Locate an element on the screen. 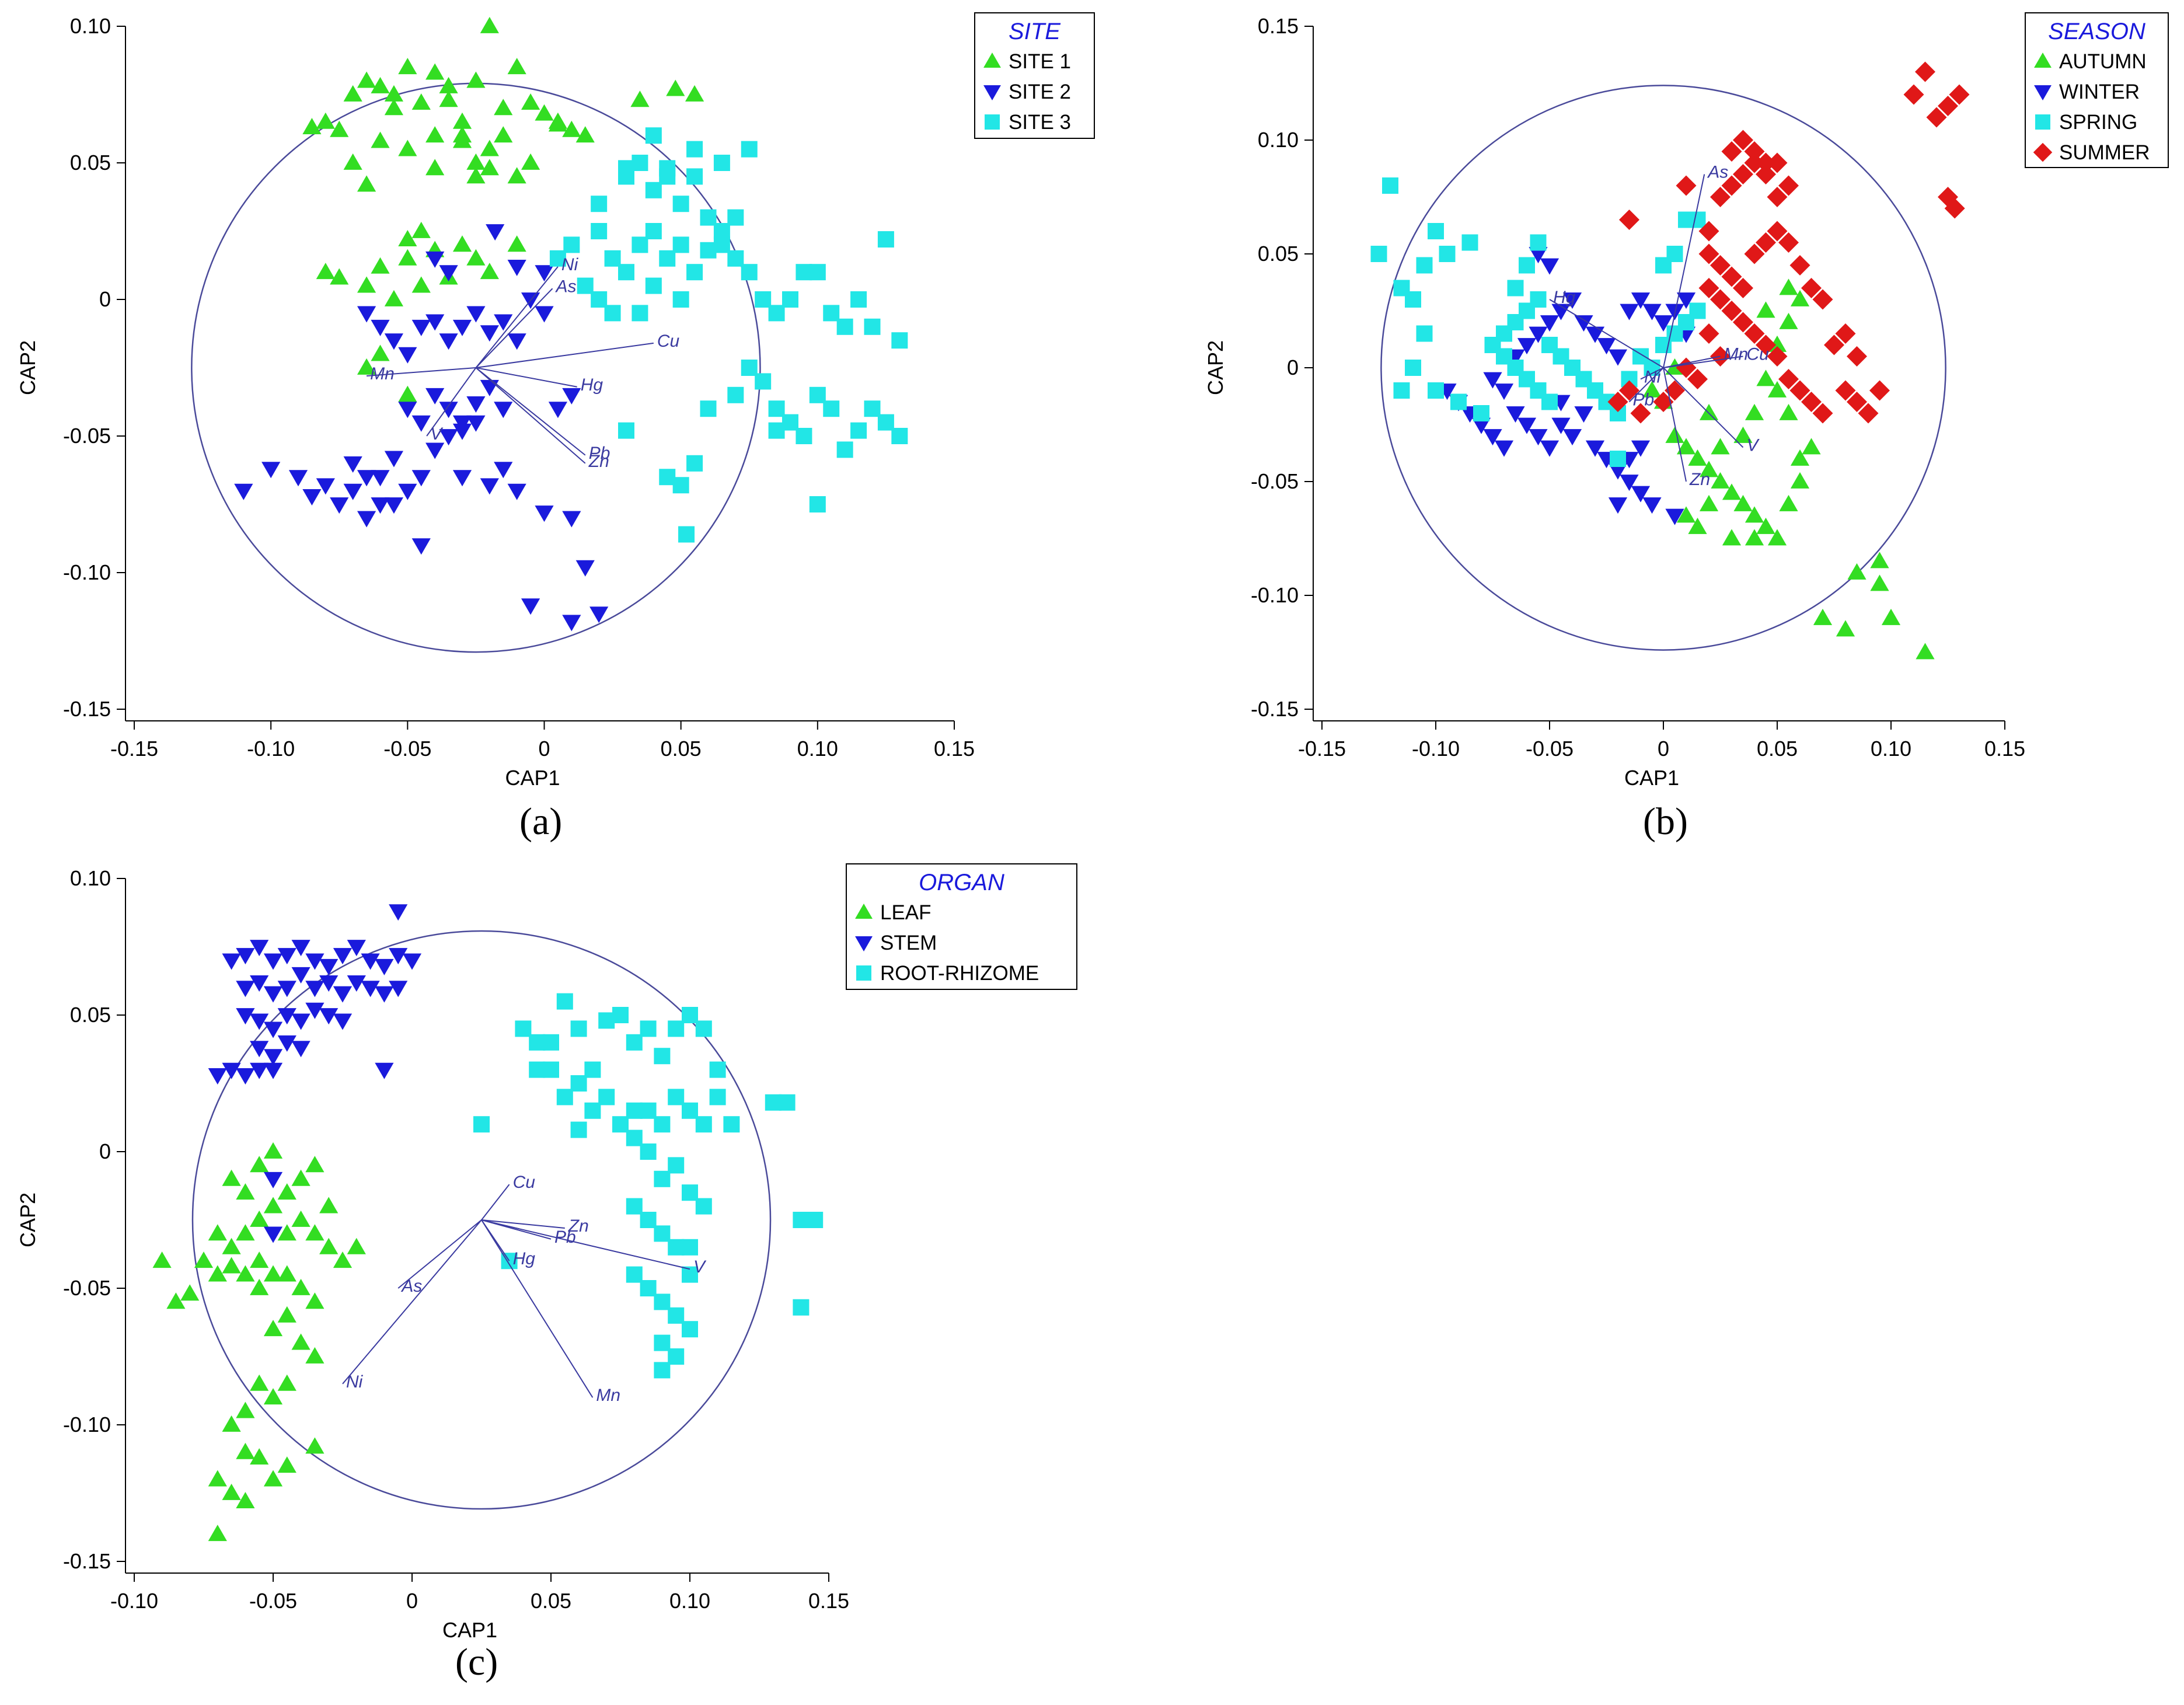  legend-label: WINTER is located at coordinates (2099, 92).